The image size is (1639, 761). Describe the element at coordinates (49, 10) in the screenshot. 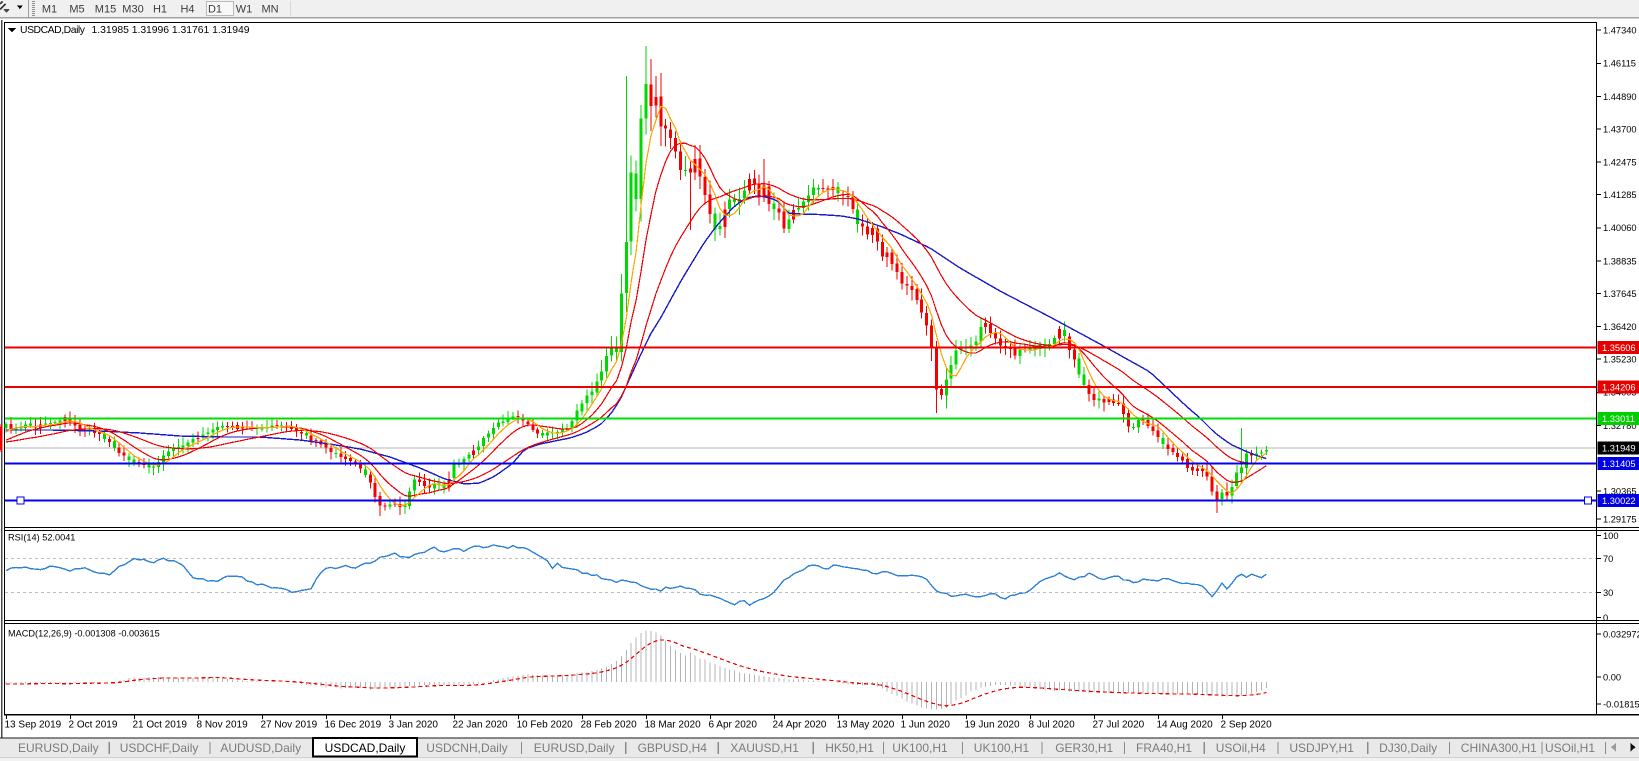

I see `svg-text: M1` at that location.